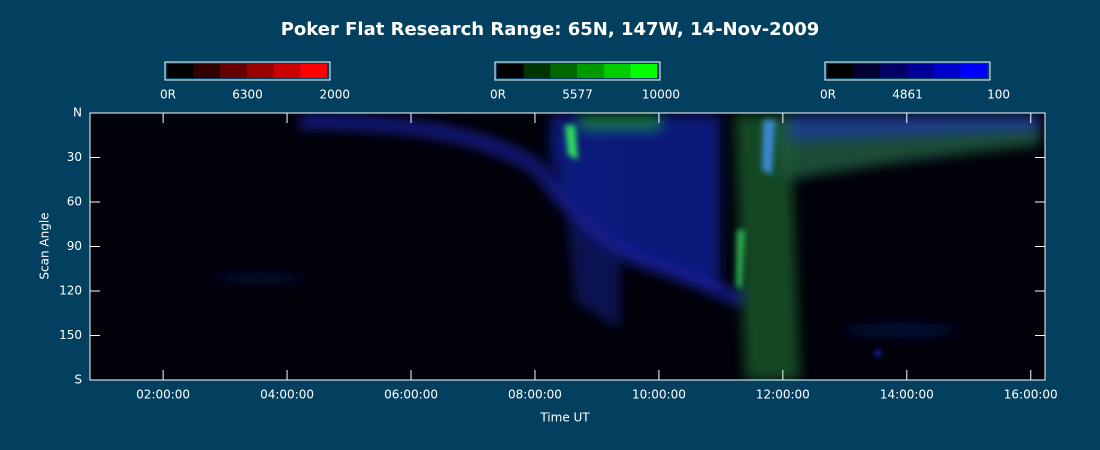 The width and height of the screenshot is (1100, 450). What do you see at coordinates (998, 95) in the screenshot?
I see `colorbar-tick-label: 100` at bounding box center [998, 95].